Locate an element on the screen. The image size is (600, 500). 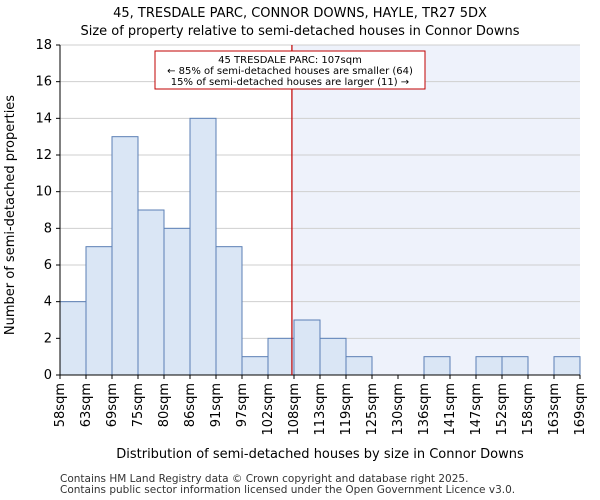
x-tick-label: 158sqm is located at coordinates (528, 409).